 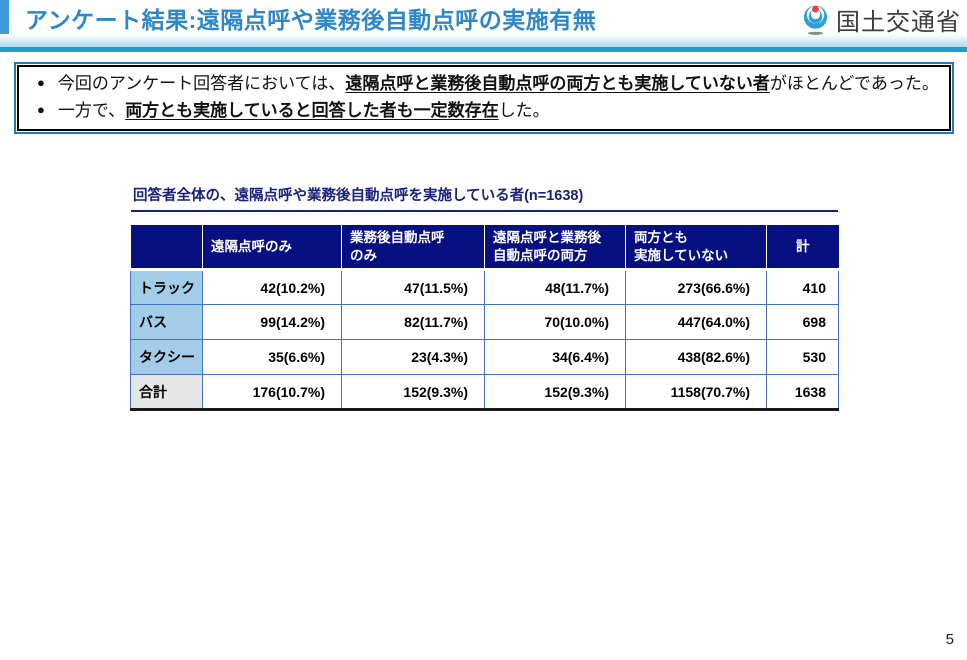 What do you see at coordinates (802, 287) in the screenshot?
I see `value-cell: 410` at bounding box center [802, 287].